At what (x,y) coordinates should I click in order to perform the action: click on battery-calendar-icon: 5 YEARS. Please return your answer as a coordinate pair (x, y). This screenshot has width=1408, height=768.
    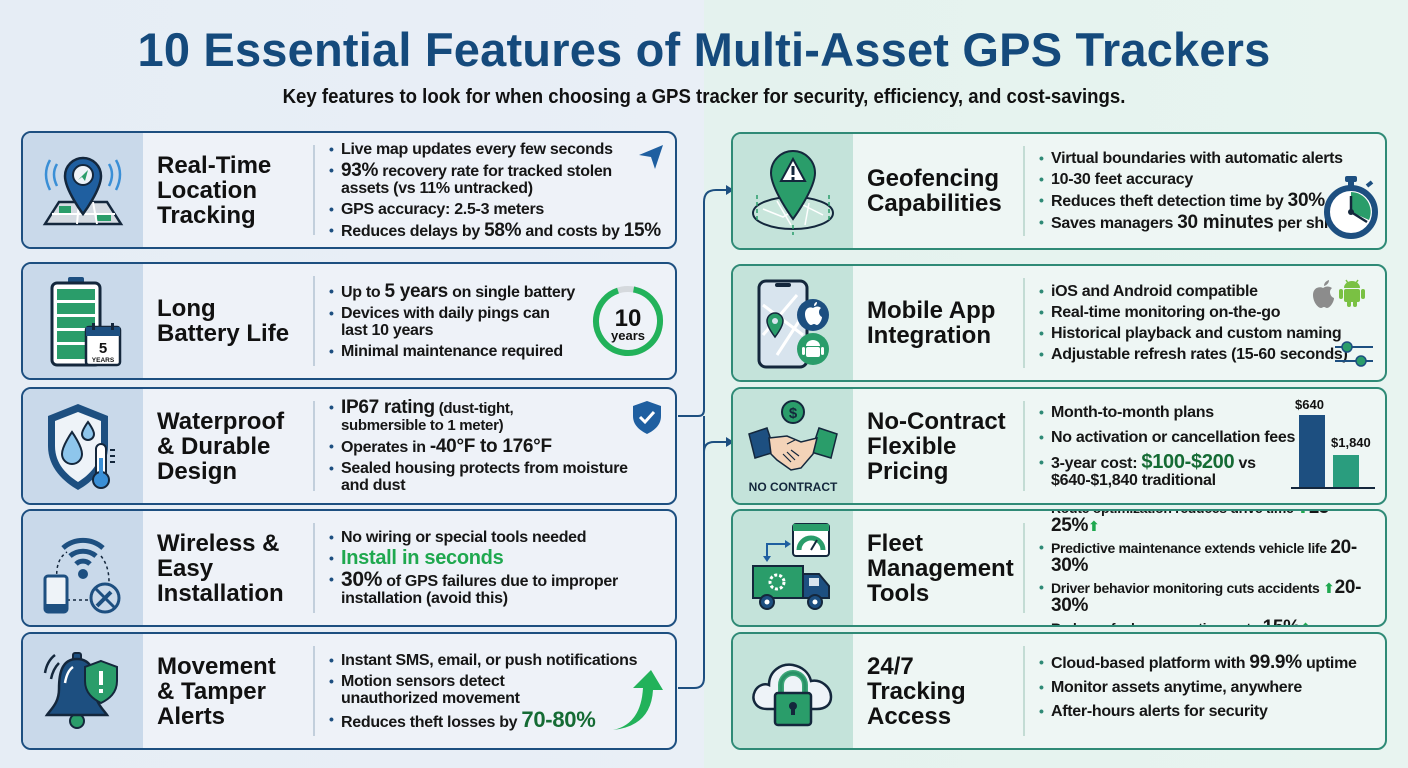
    Looking at the image, I should click on (86, 322).